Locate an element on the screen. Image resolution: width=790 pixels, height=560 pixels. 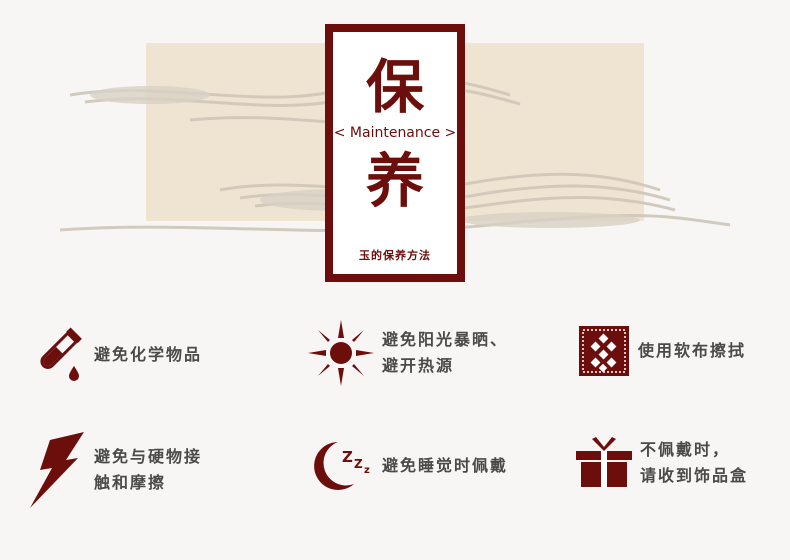
title-card: 保 < Maintenance > 养 玉的保养方法 is located at coordinates (395, 153).